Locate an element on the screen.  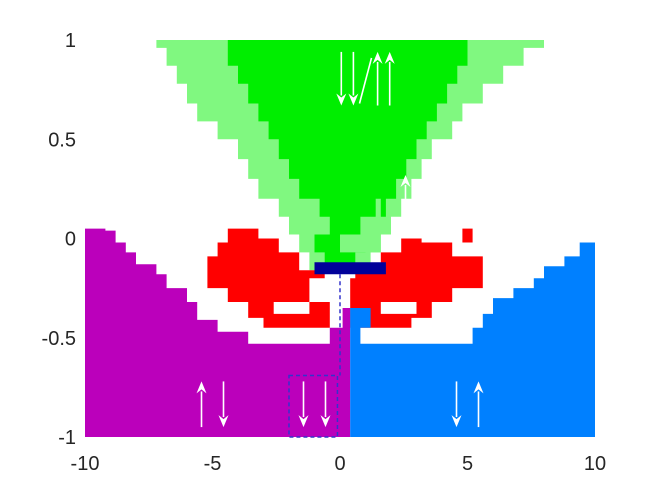
arrows-dashed-box is located at coordinates (314, 404).